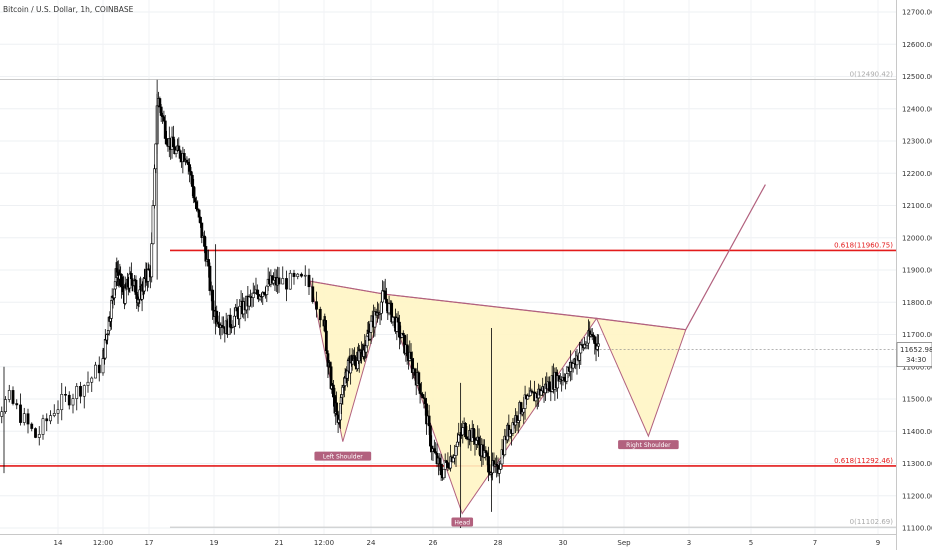 This screenshot has height=550, width=932. What do you see at coordinates (917, 367) in the screenshot?
I see `y-tick-label: 11600.00` at bounding box center [917, 367].